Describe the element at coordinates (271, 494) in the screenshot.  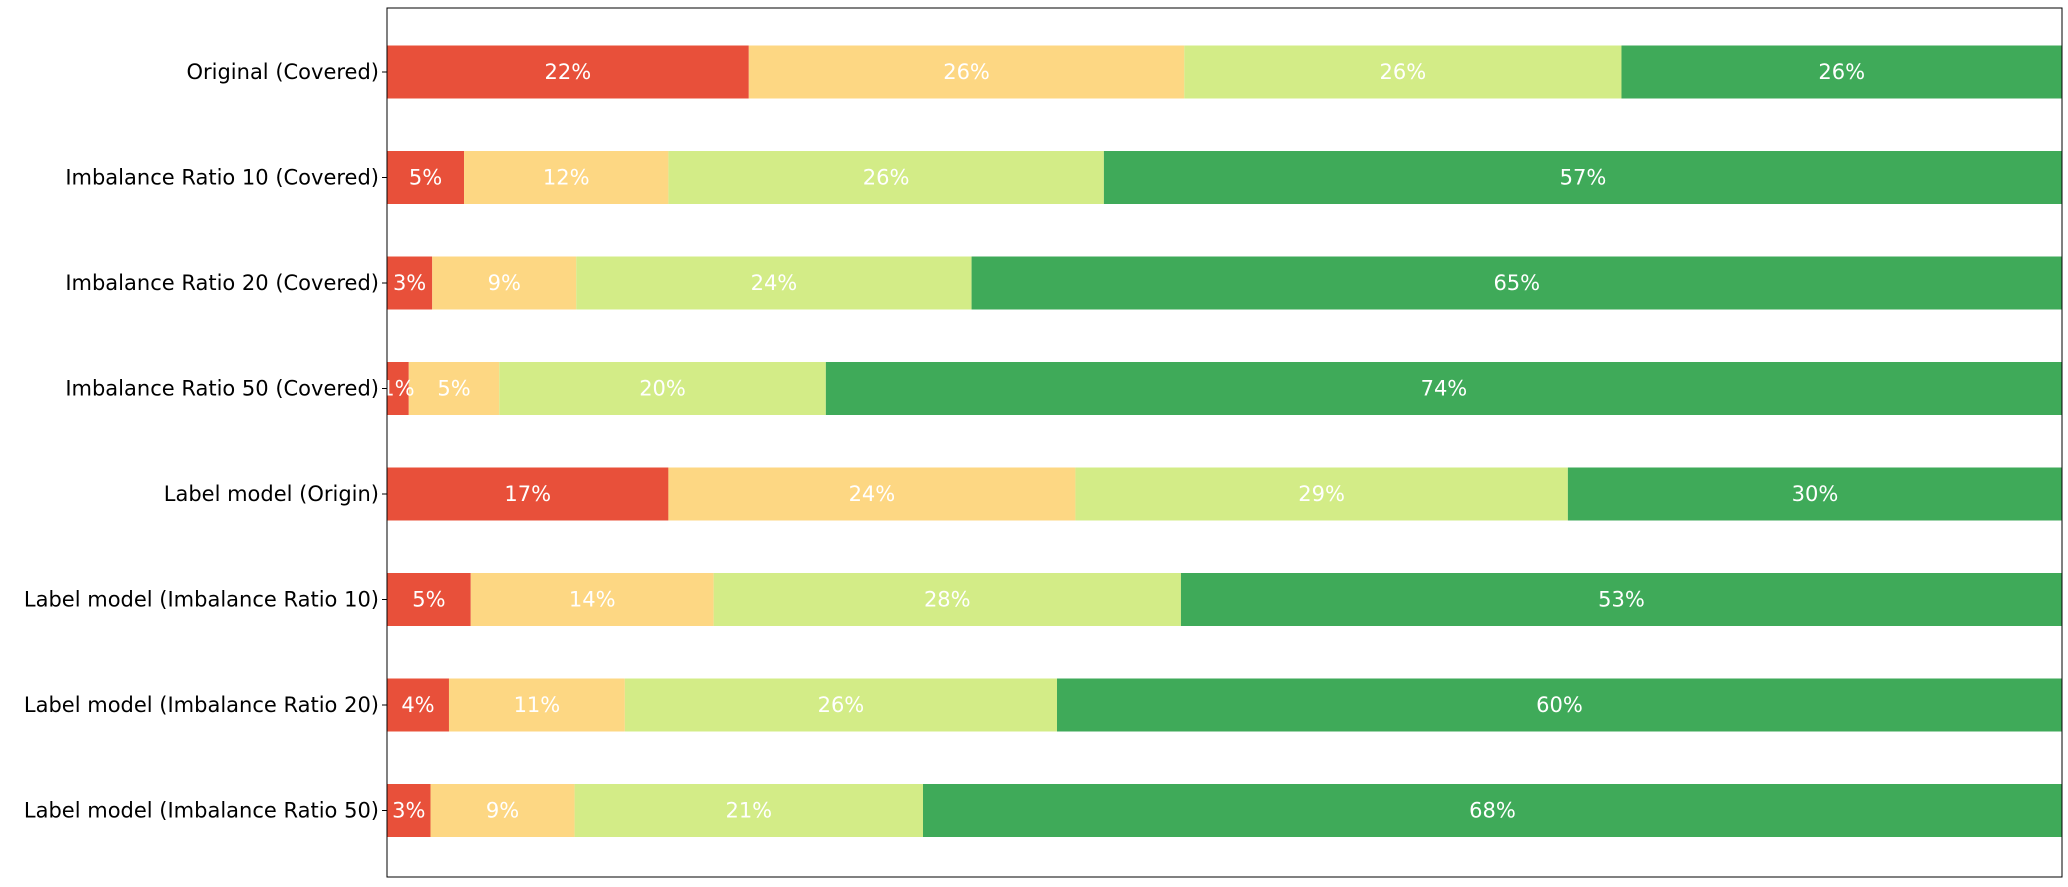
I see `category-label: Label model (Origin)` at that location.